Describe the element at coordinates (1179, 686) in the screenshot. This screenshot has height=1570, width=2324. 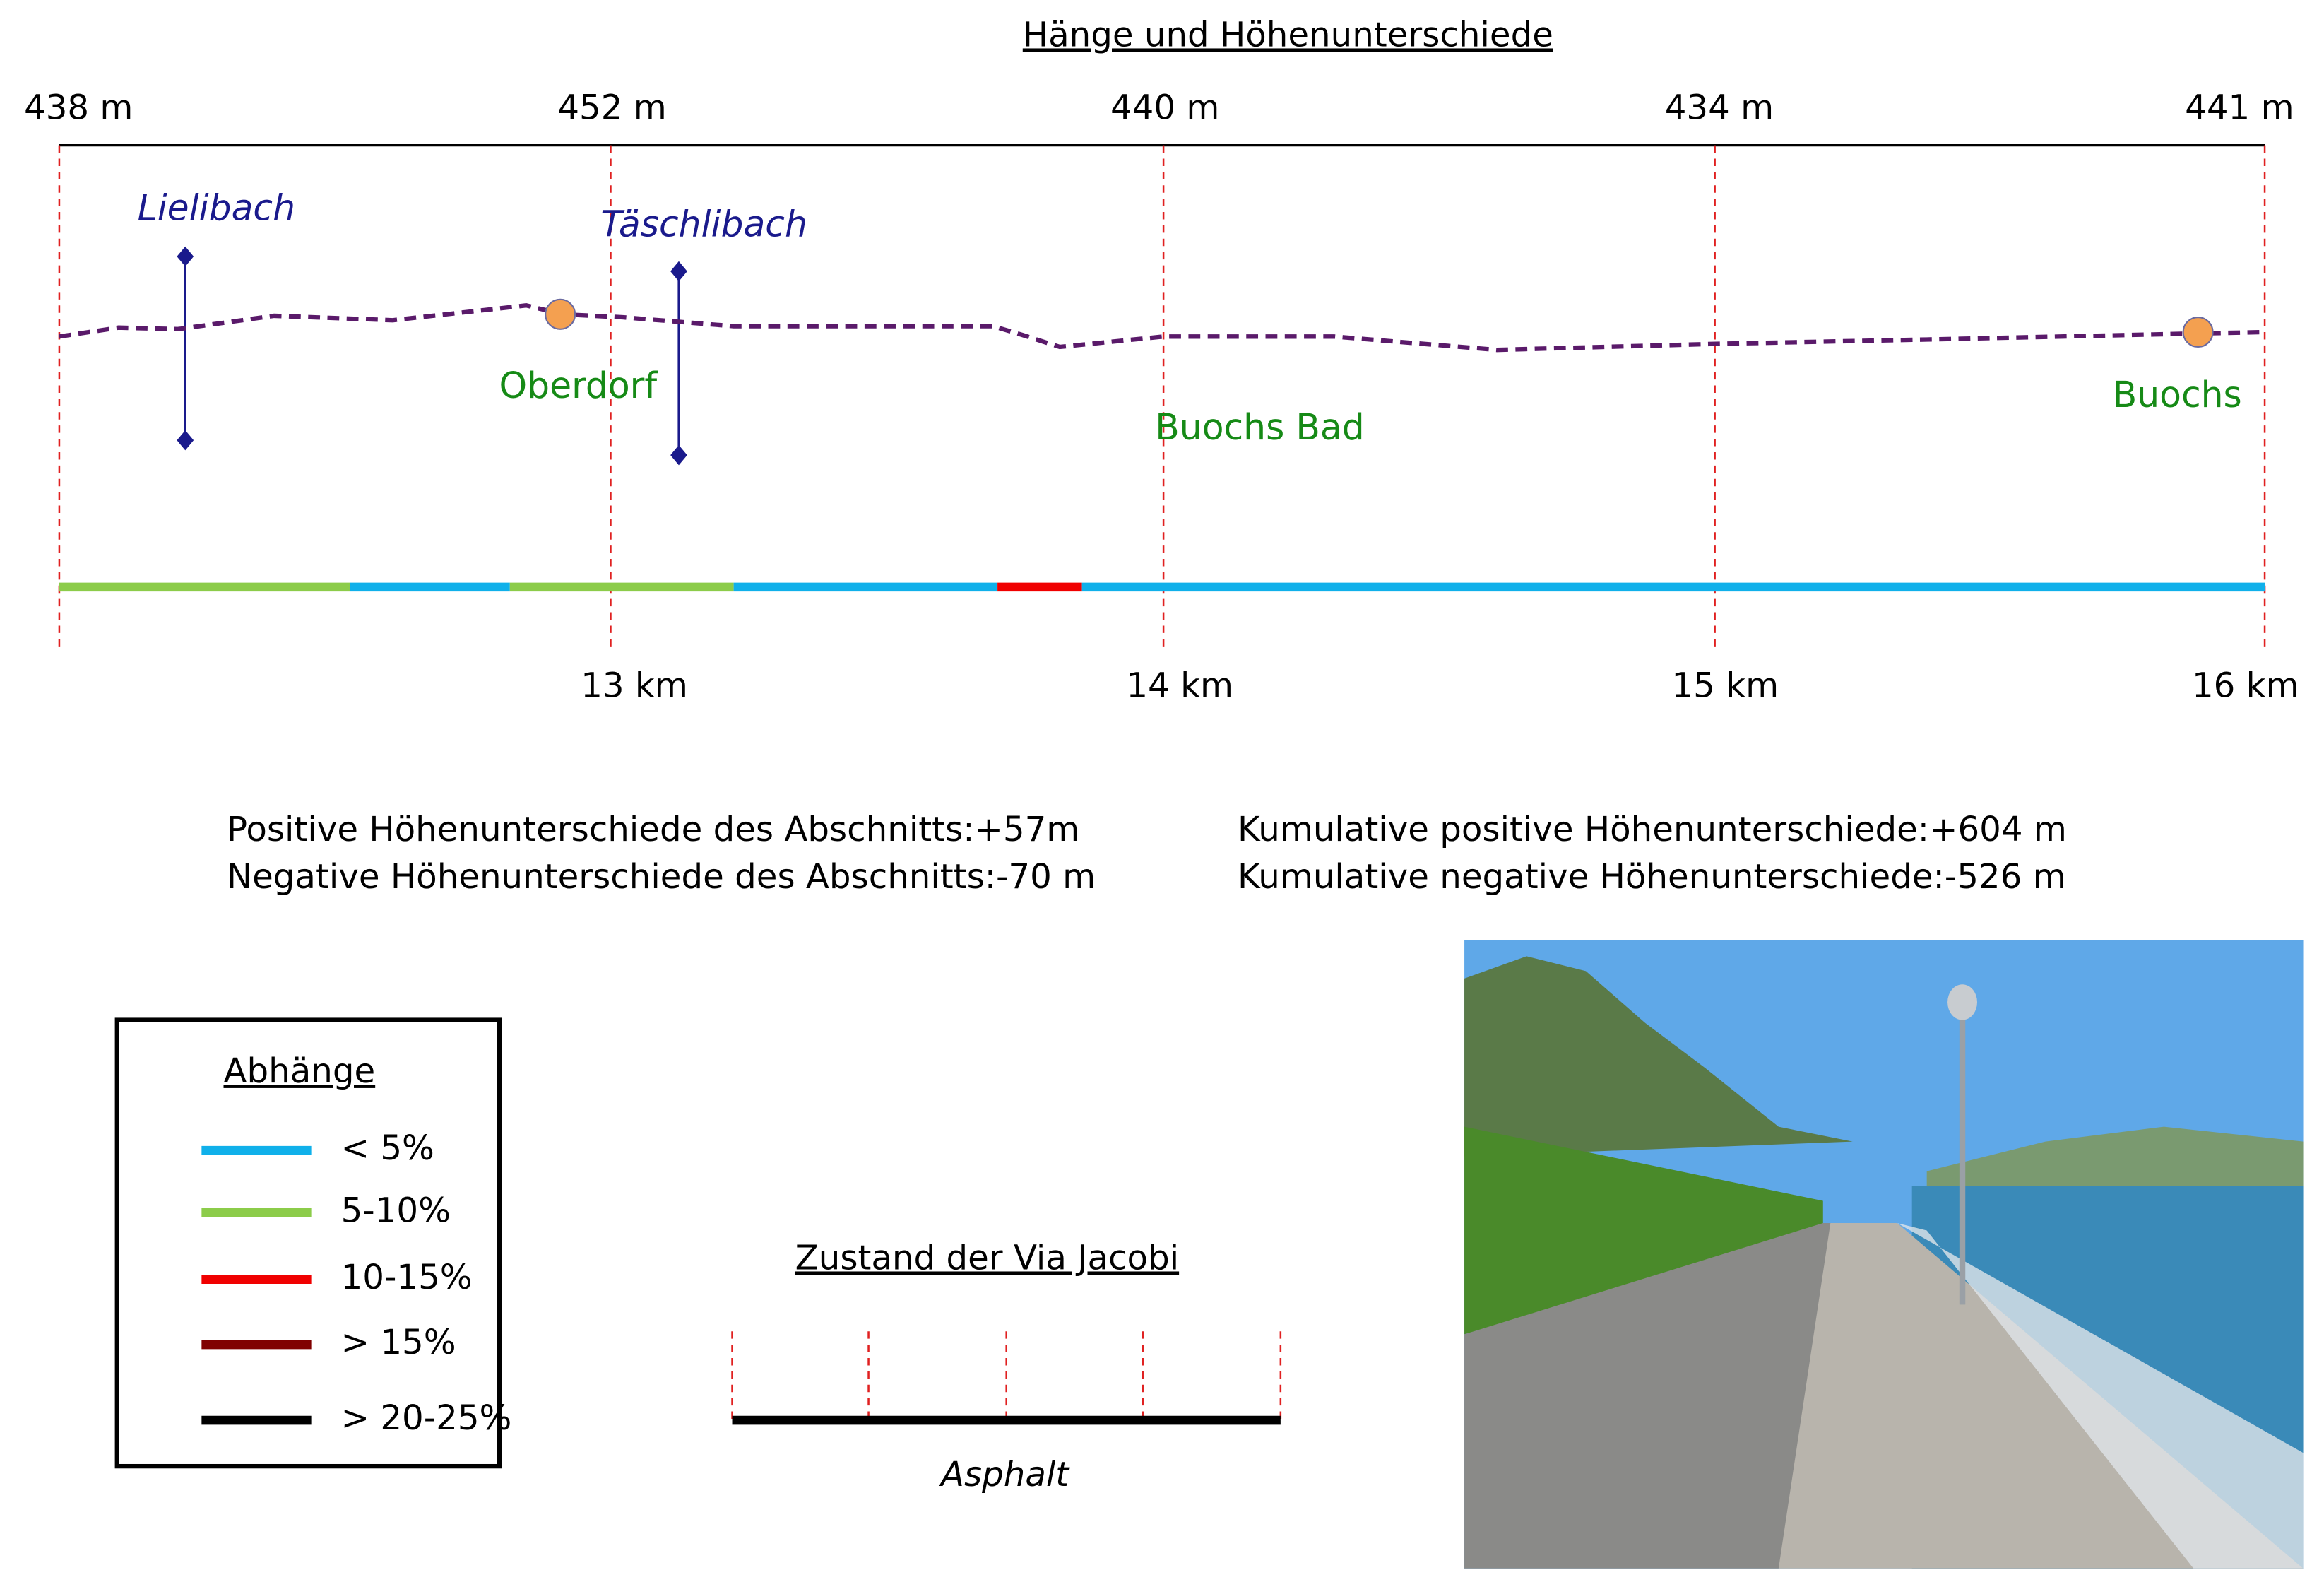
I see `distance-label: 14 km` at that location.